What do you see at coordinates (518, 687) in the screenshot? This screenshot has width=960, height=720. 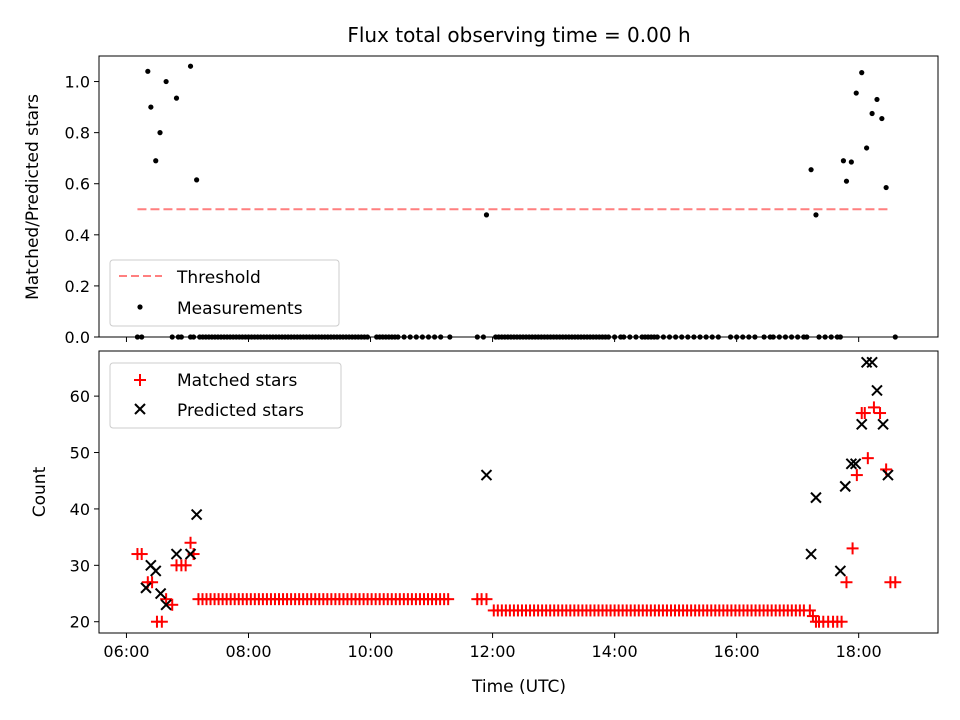 I see `x-axis-label: Time (UTC)` at bounding box center [518, 687].